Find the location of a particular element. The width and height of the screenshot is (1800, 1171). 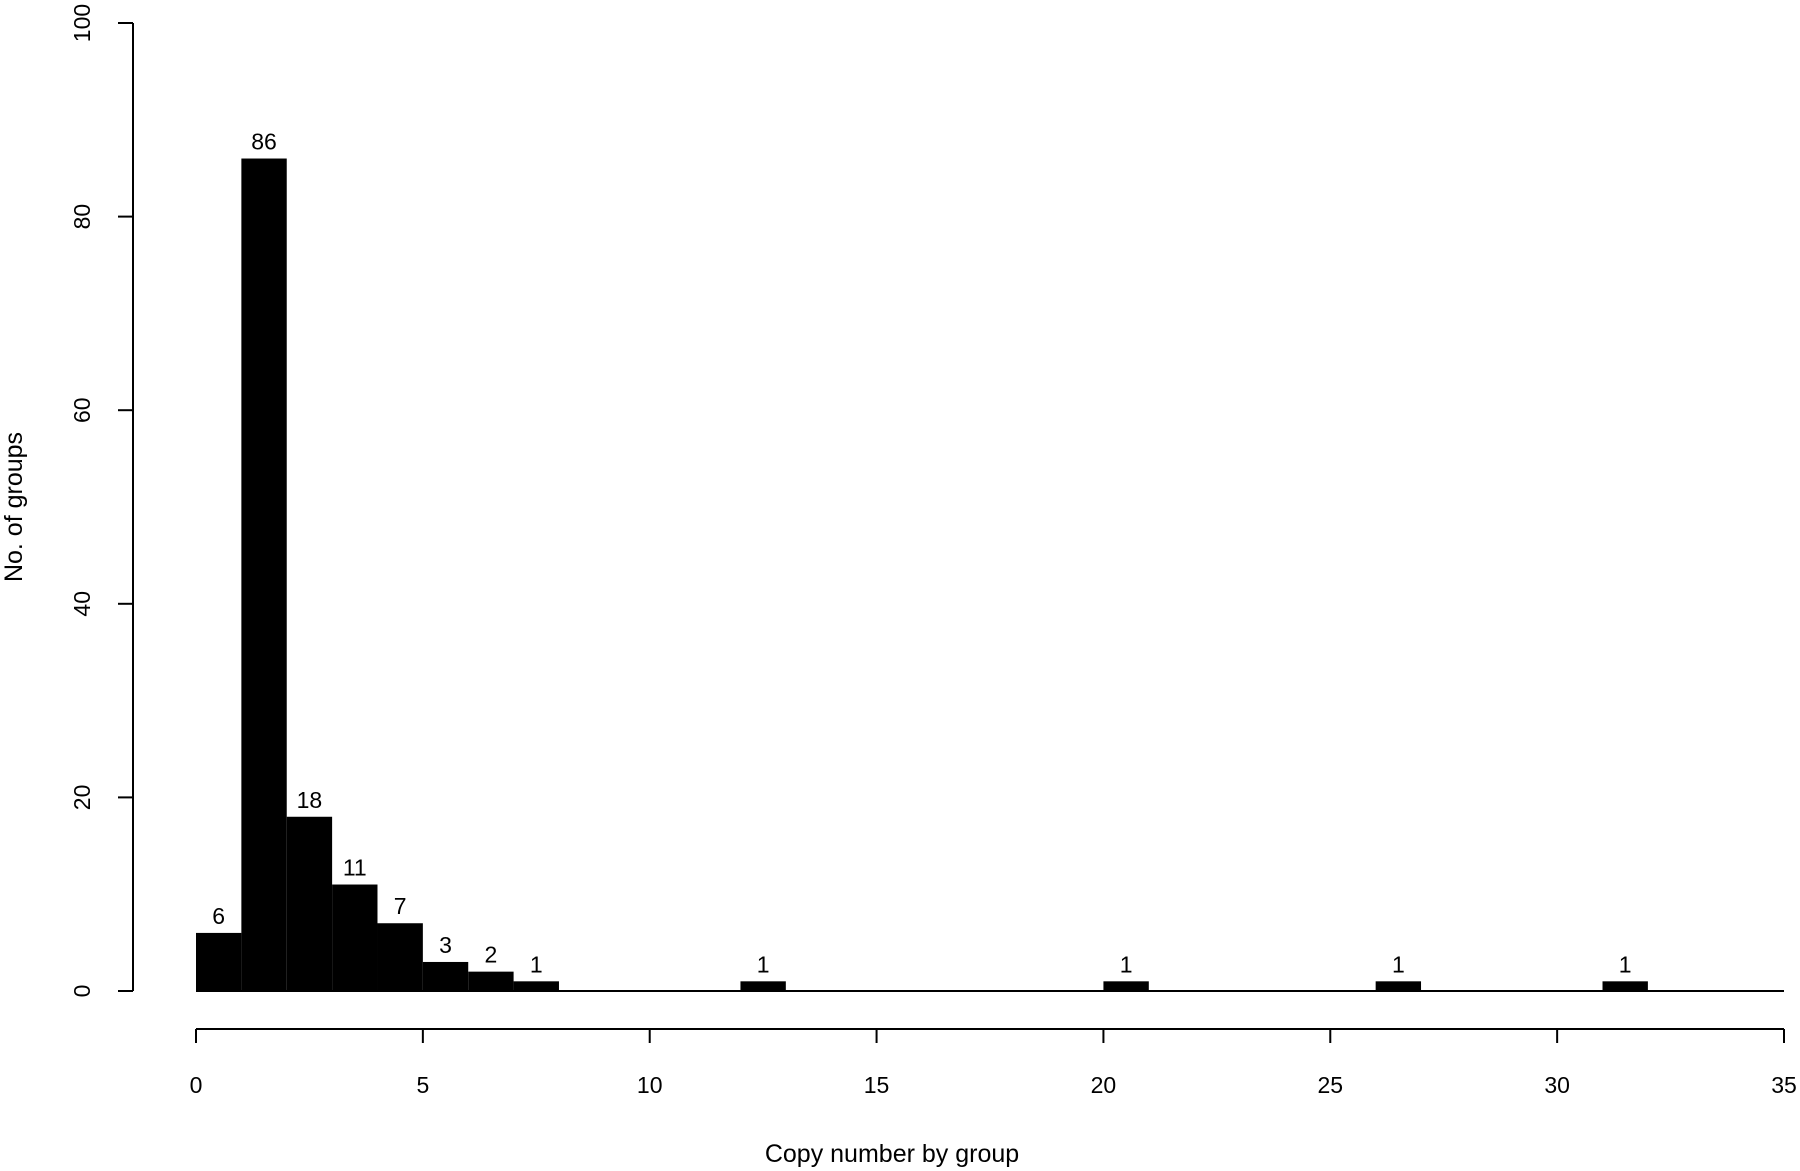

x-tick-label: 10 is located at coordinates (650, 1085).